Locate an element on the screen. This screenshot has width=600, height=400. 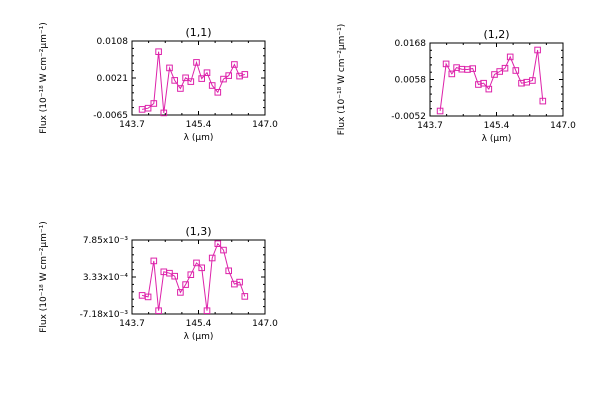
y-tick-label: 0.0108 is located at coordinates (113, 42).